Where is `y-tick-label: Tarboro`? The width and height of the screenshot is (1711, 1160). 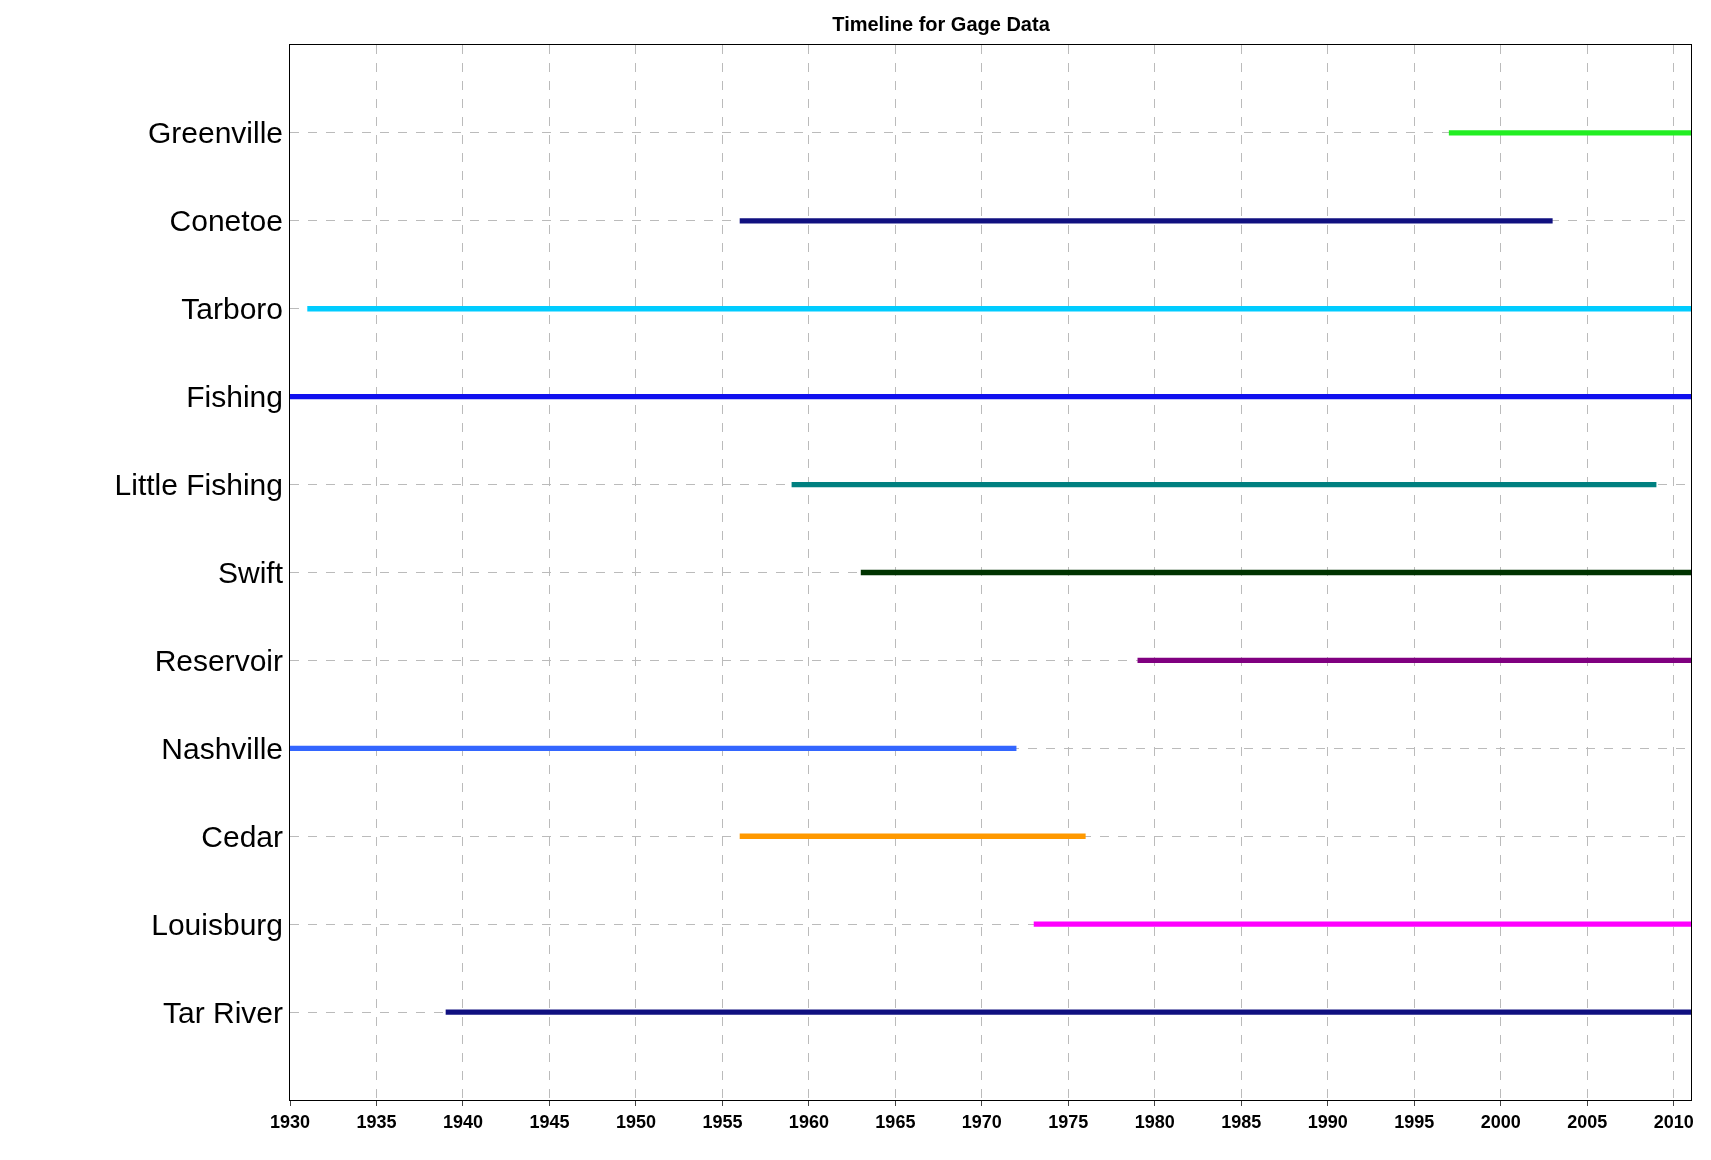 y-tick-label: Tarboro is located at coordinates (232, 309).